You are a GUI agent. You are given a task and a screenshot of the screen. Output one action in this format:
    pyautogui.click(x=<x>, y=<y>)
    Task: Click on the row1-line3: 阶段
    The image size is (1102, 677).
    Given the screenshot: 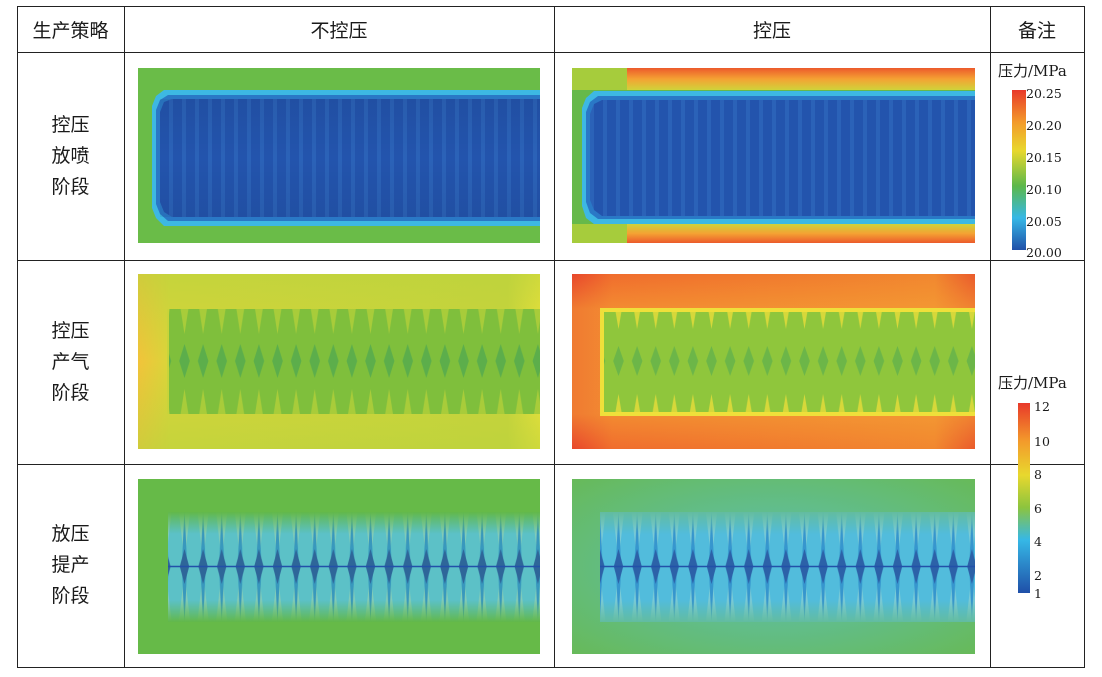 What is the action you would take?
    pyautogui.click(x=70, y=186)
    